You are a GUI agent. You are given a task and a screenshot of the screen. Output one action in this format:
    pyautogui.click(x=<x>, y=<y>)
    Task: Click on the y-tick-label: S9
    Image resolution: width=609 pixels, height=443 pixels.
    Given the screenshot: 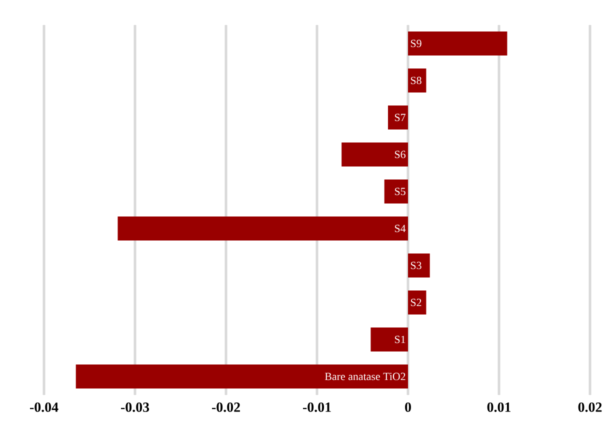 What is the action you would take?
    pyautogui.click(x=416, y=44)
    